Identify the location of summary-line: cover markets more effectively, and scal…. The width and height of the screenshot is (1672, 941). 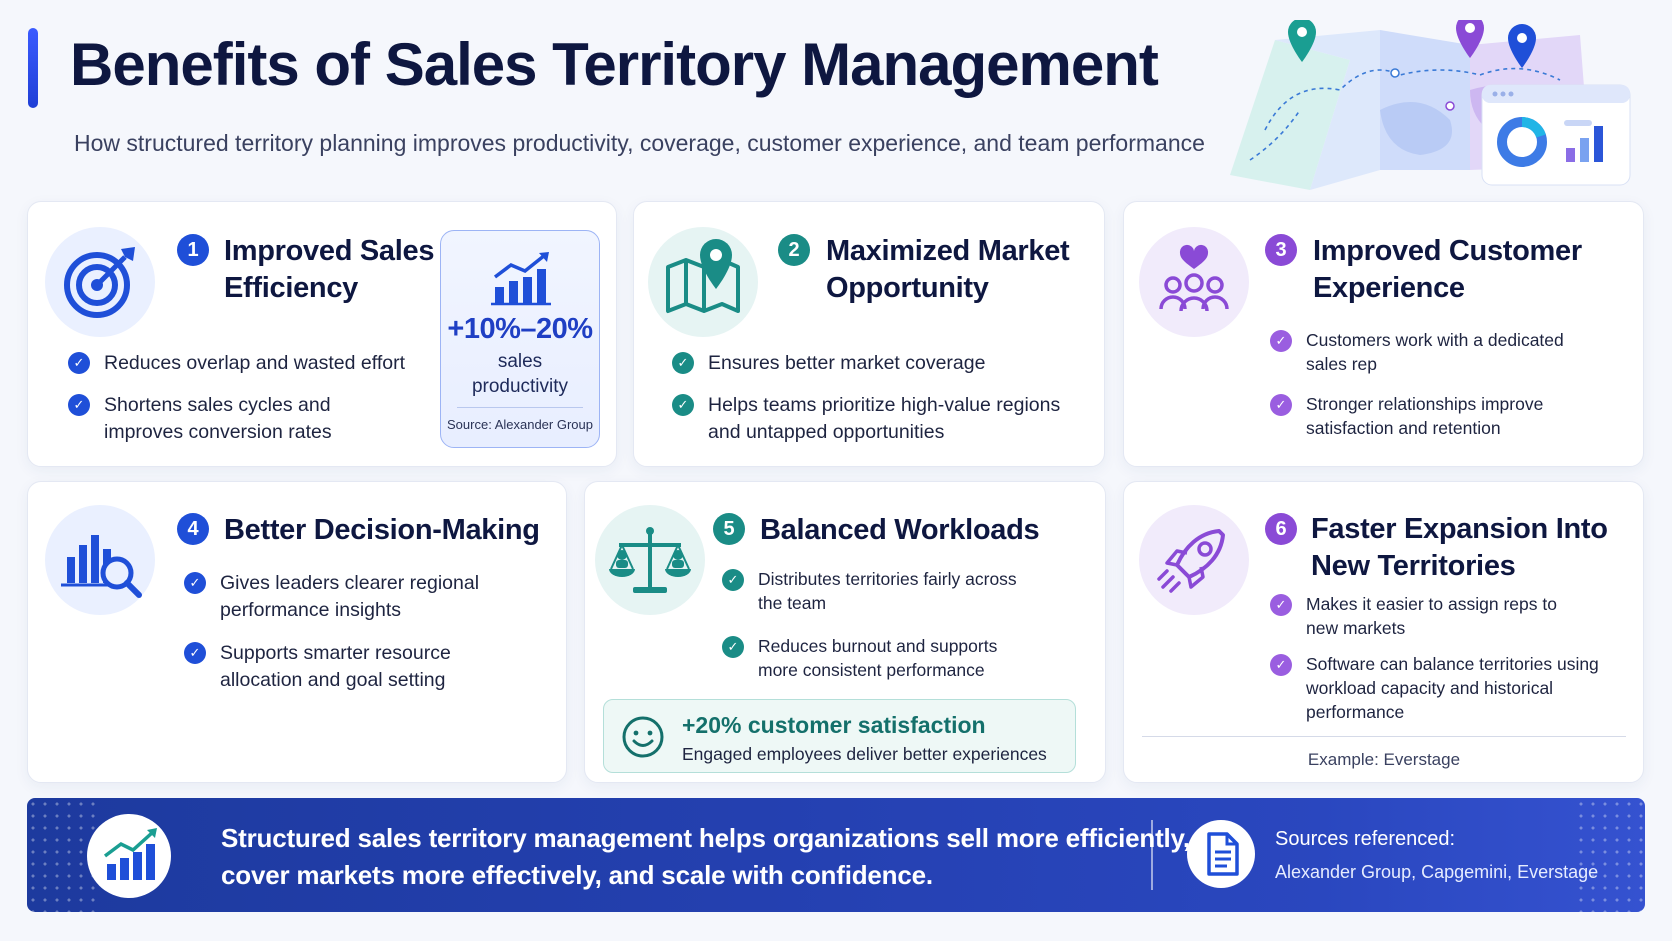
(577, 875).